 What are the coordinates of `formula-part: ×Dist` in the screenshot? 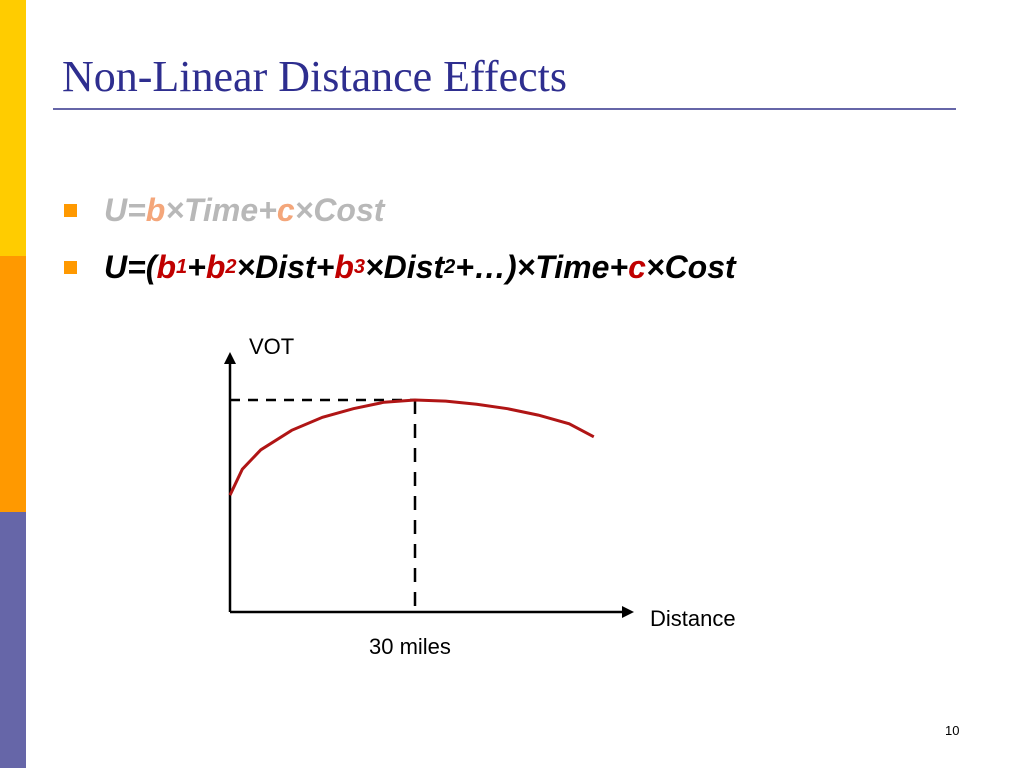 It's located at (404, 266).